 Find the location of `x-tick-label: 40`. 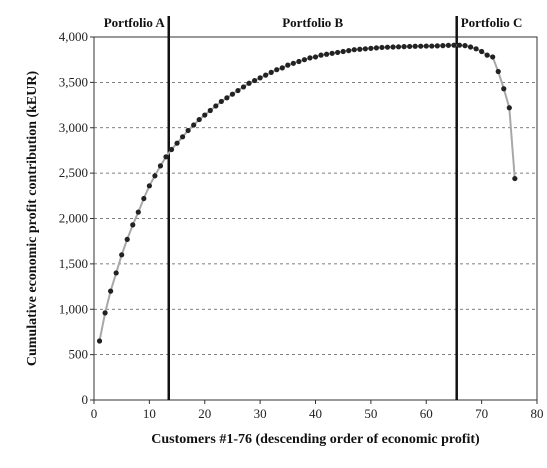

x-tick-label: 40 is located at coordinates (315, 413).